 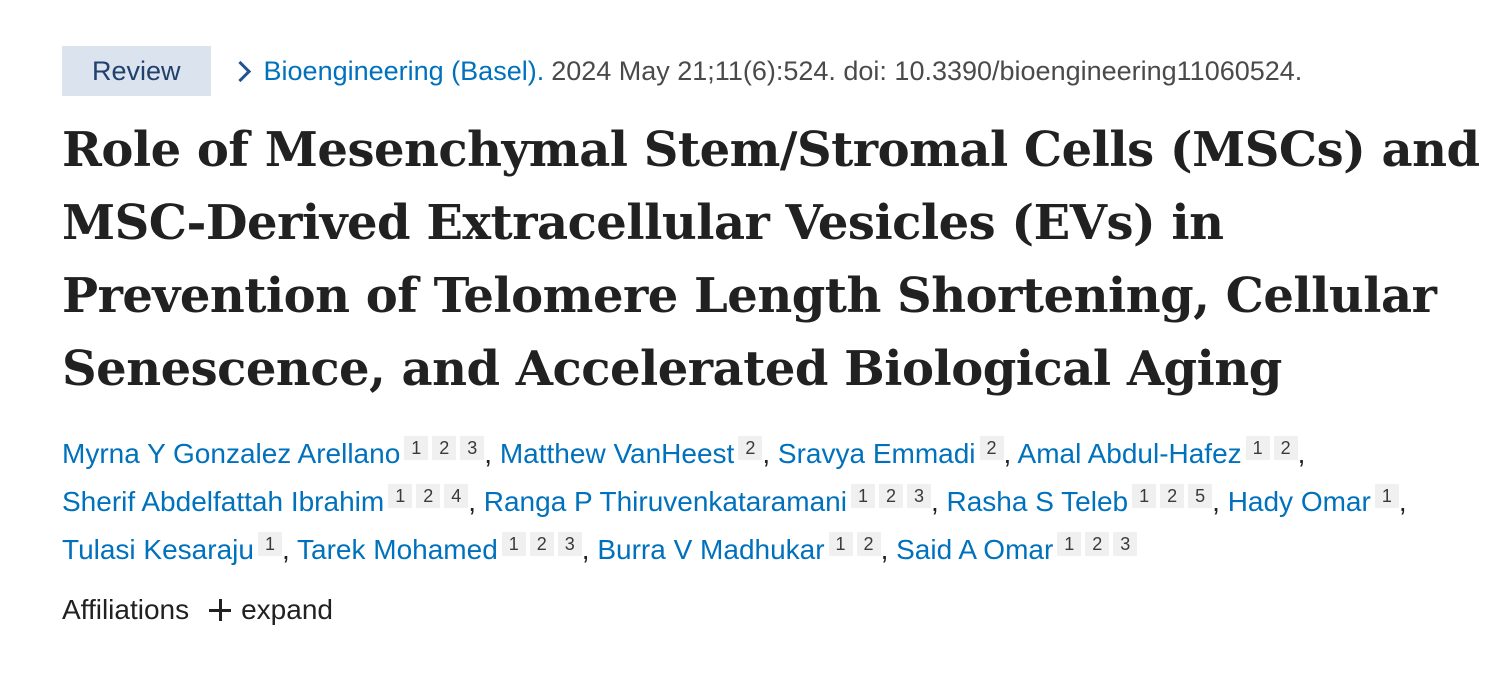 What do you see at coordinates (136, 71) in the screenshot?
I see `publication-type-badge: Review` at bounding box center [136, 71].